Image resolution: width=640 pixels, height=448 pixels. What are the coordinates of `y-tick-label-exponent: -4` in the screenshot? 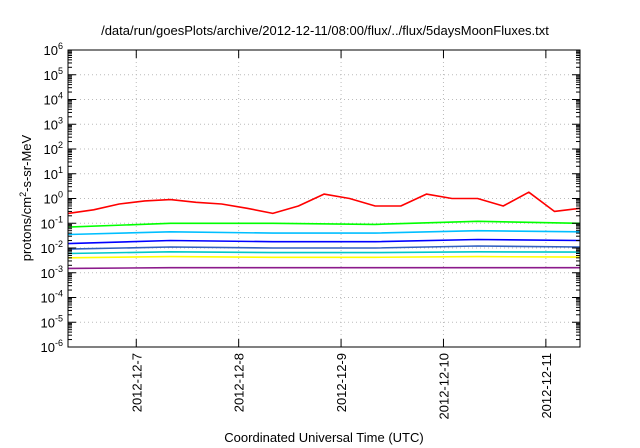 It's located at (59, 294).